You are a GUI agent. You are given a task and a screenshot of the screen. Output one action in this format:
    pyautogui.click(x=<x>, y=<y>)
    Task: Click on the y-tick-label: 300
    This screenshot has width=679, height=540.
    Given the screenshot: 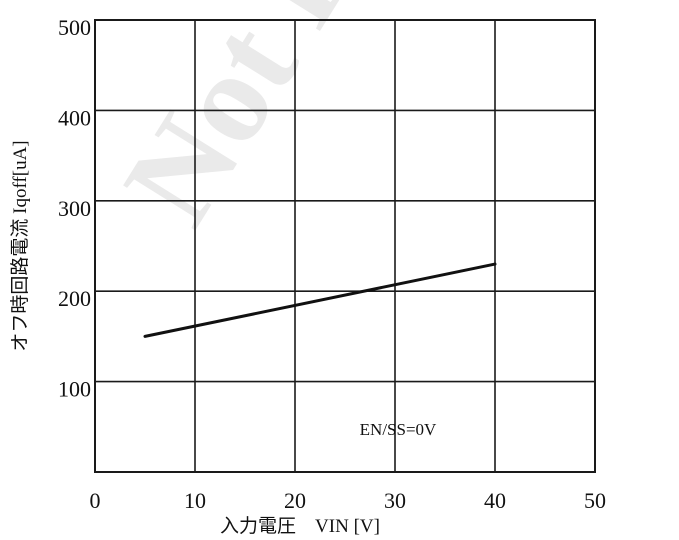 What is the action you would take?
    pyautogui.click(x=74, y=208)
    